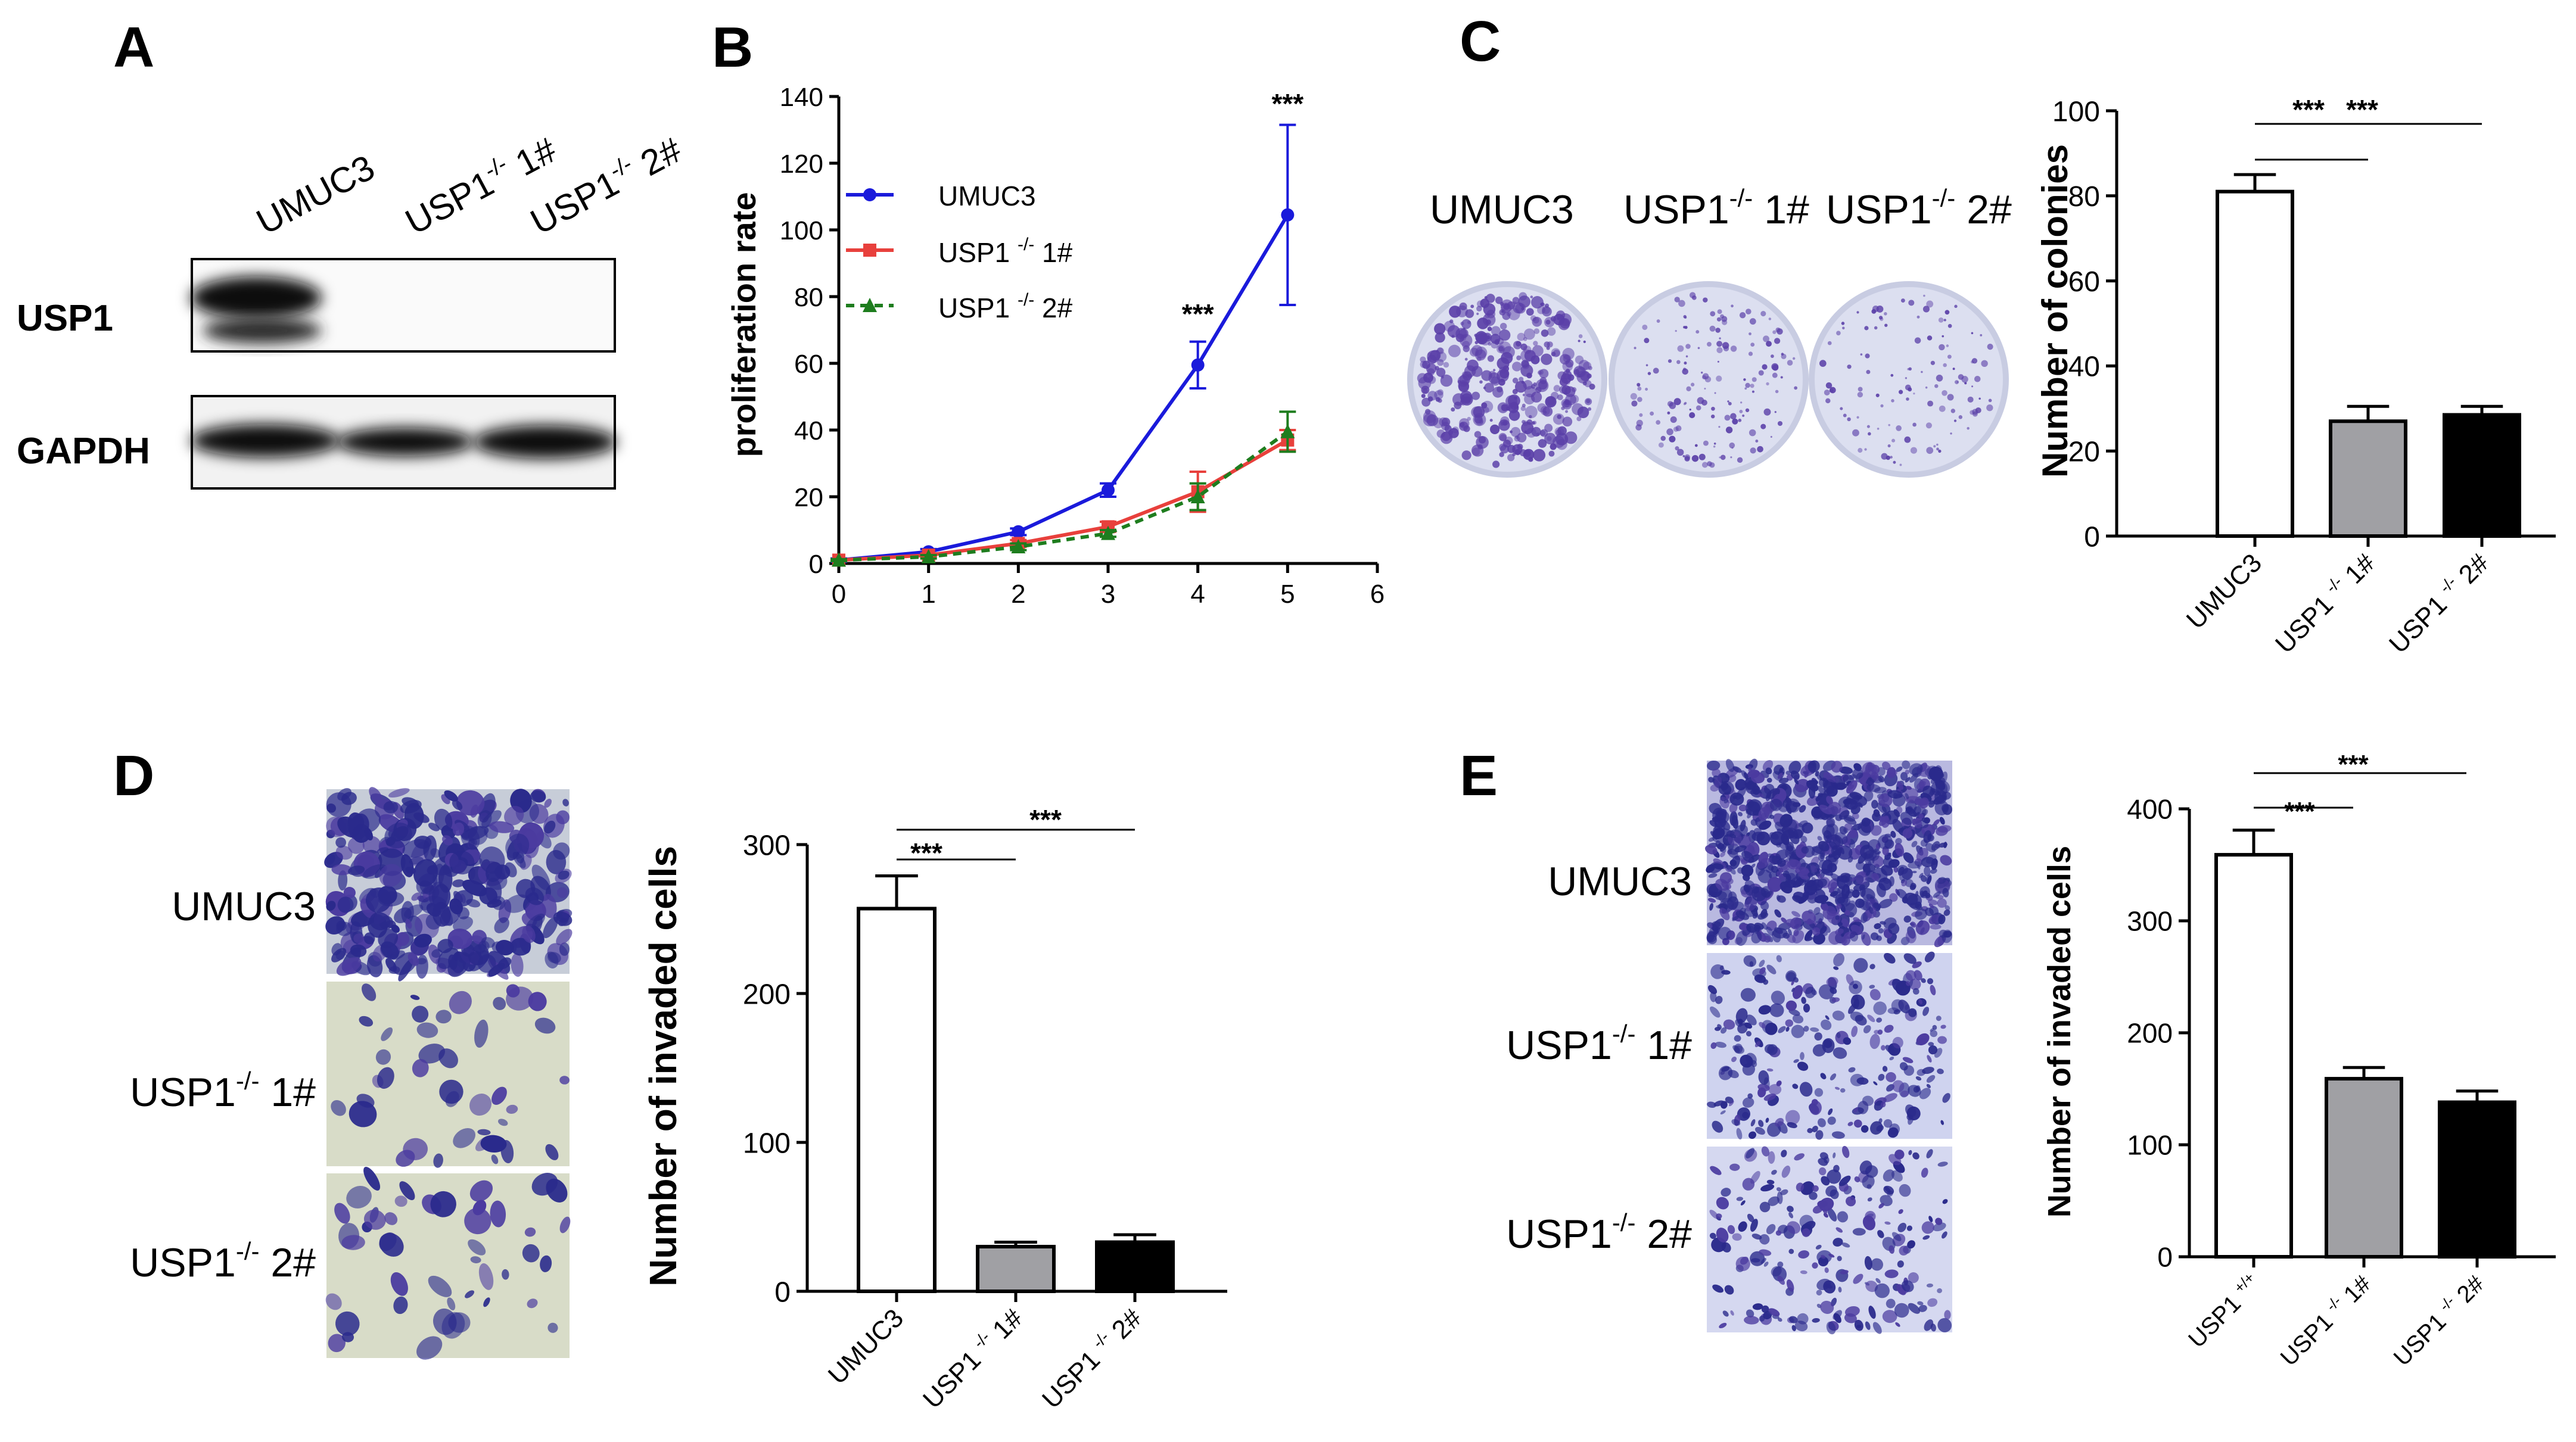 The height and width of the screenshot is (1442, 2576). I want to click on legend-marker-ko1, so click(869, 250).